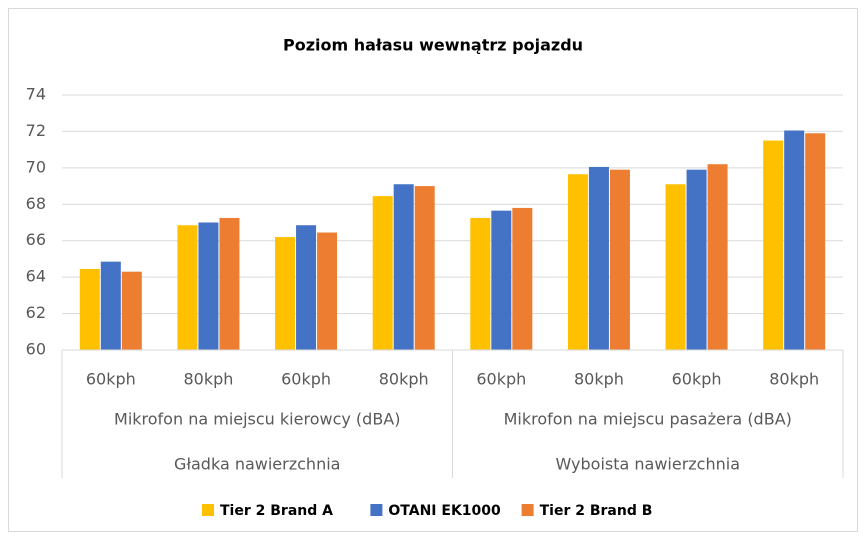 The width and height of the screenshot is (866, 540). I want to click on y-tick-label: 68, so click(36, 203).